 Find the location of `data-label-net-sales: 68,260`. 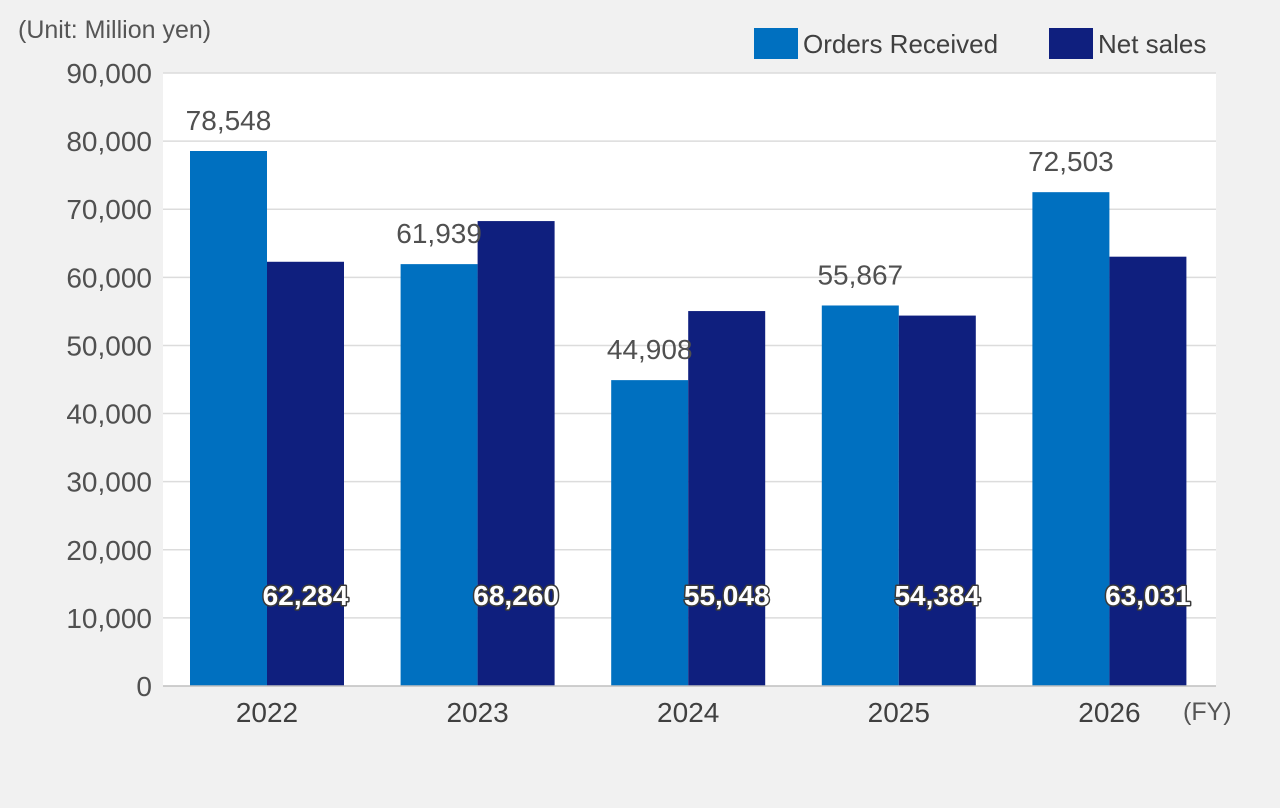

data-label-net-sales: 68,260 is located at coordinates (516, 595).